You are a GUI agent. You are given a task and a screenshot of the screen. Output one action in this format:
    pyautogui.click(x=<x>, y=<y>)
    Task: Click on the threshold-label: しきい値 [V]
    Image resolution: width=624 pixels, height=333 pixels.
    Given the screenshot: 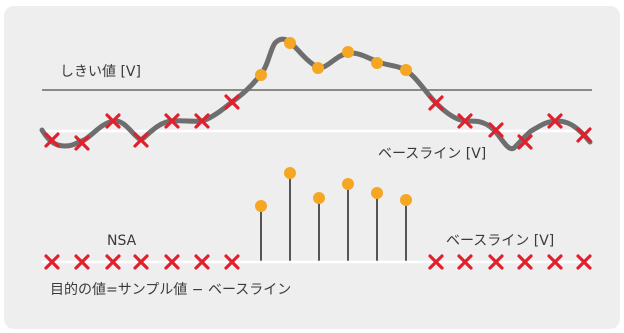 What is the action you would take?
    pyautogui.click(x=100, y=72)
    